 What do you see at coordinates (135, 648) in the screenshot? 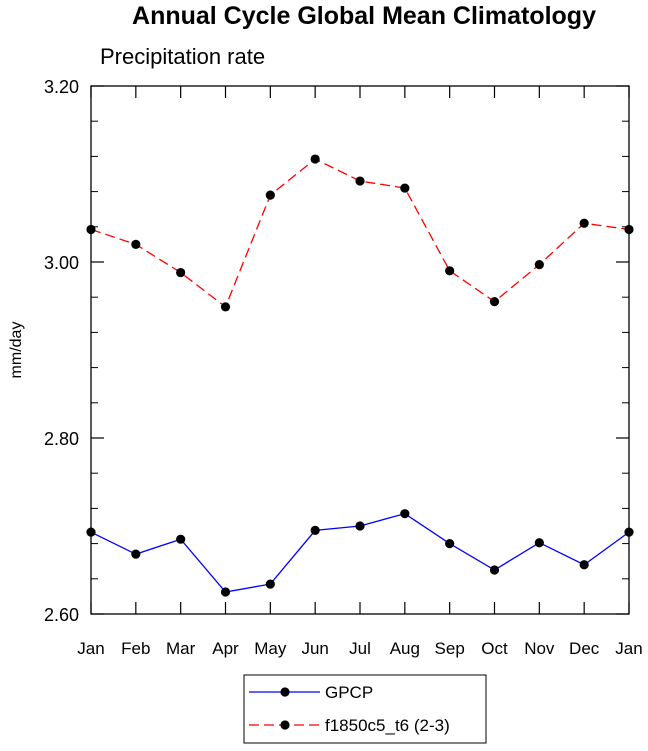
I see `x-tick-label: Feb` at bounding box center [135, 648].